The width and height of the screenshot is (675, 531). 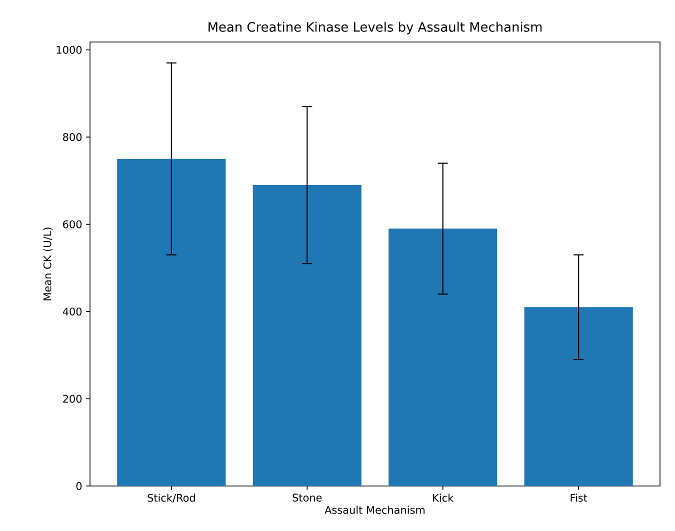 What do you see at coordinates (579, 498) in the screenshot?
I see `x-tick-label: Fist` at bounding box center [579, 498].